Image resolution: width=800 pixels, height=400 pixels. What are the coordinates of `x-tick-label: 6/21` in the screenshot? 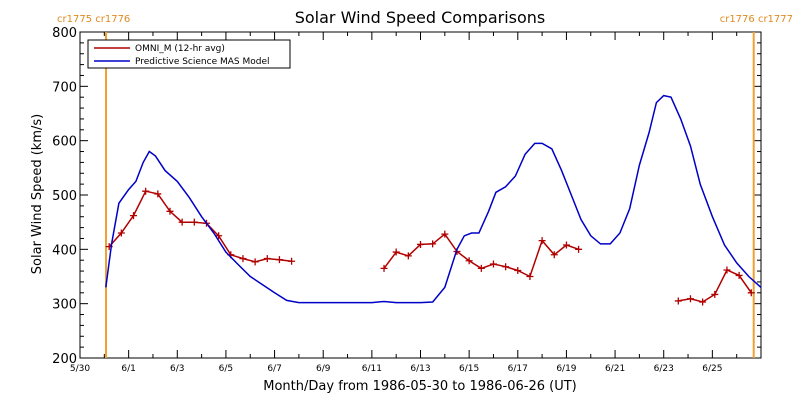 It's located at (615, 369).